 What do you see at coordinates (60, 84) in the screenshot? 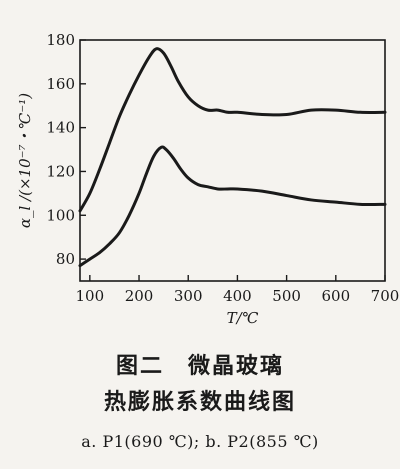
I see `y-tick-label: 160` at bounding box center [60, 84].